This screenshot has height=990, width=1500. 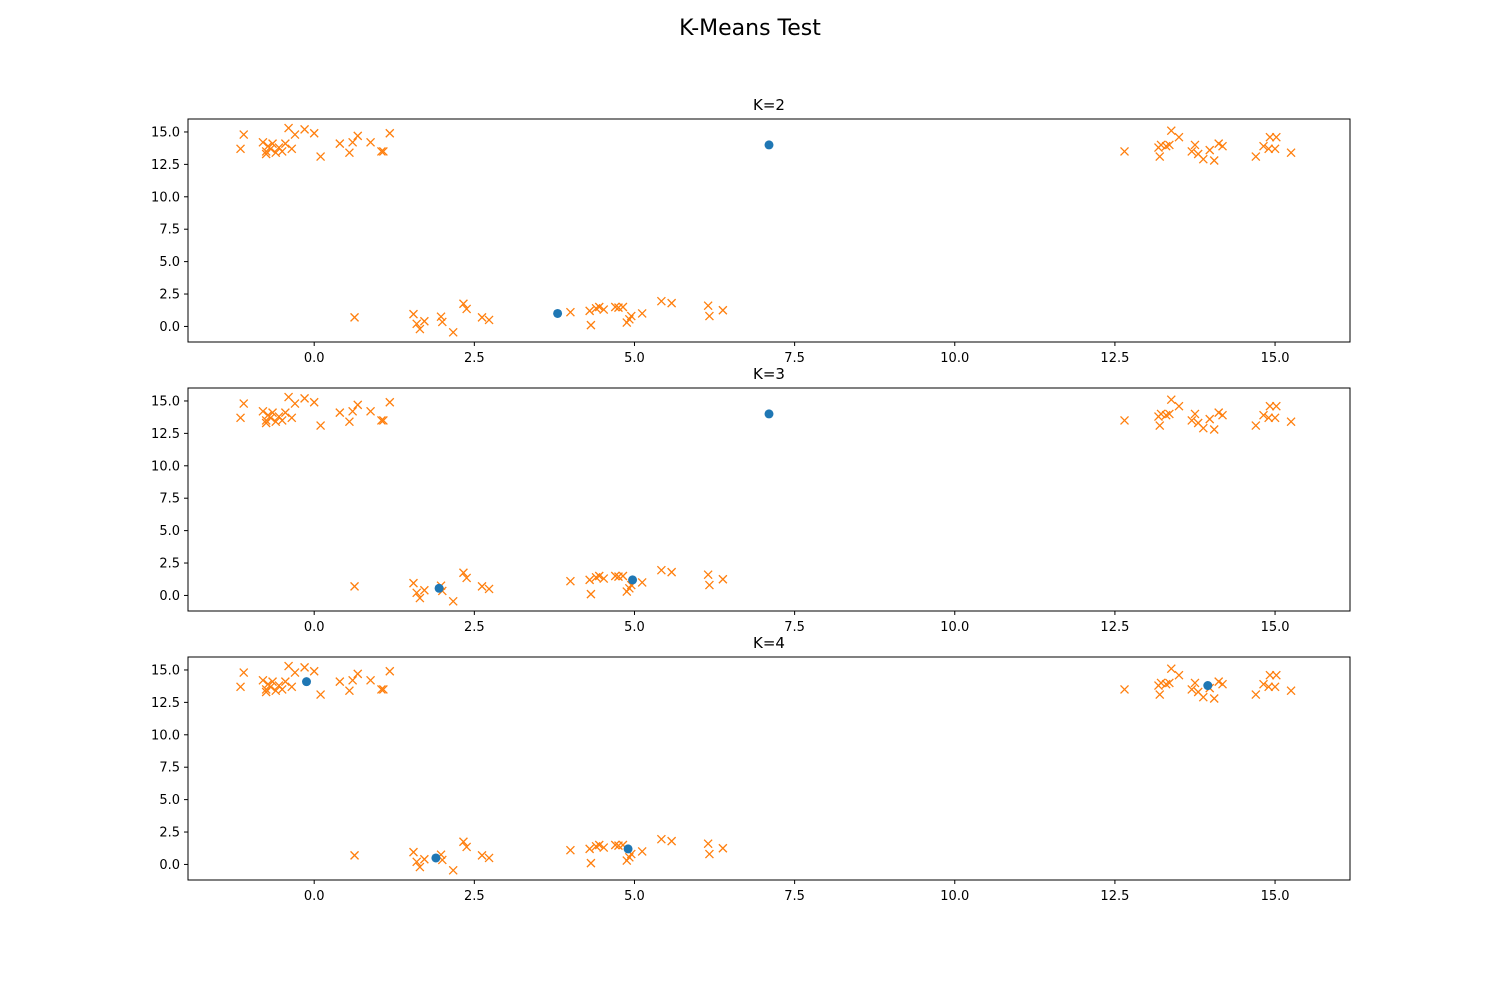 I want to click on x-tick-label: 7.5, so click(x=794, y=358).